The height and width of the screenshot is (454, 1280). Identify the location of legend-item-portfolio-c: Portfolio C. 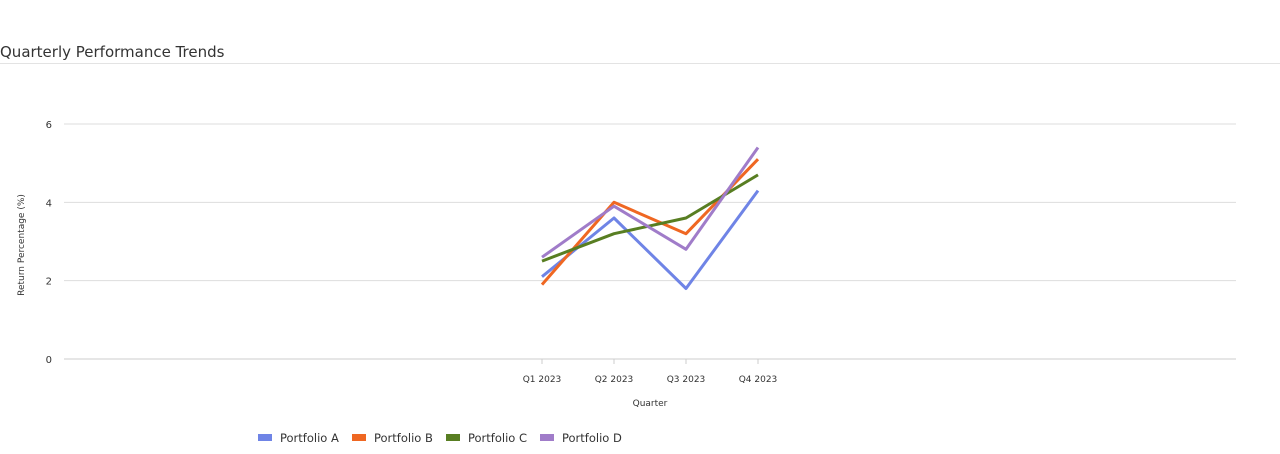
(486, 438).